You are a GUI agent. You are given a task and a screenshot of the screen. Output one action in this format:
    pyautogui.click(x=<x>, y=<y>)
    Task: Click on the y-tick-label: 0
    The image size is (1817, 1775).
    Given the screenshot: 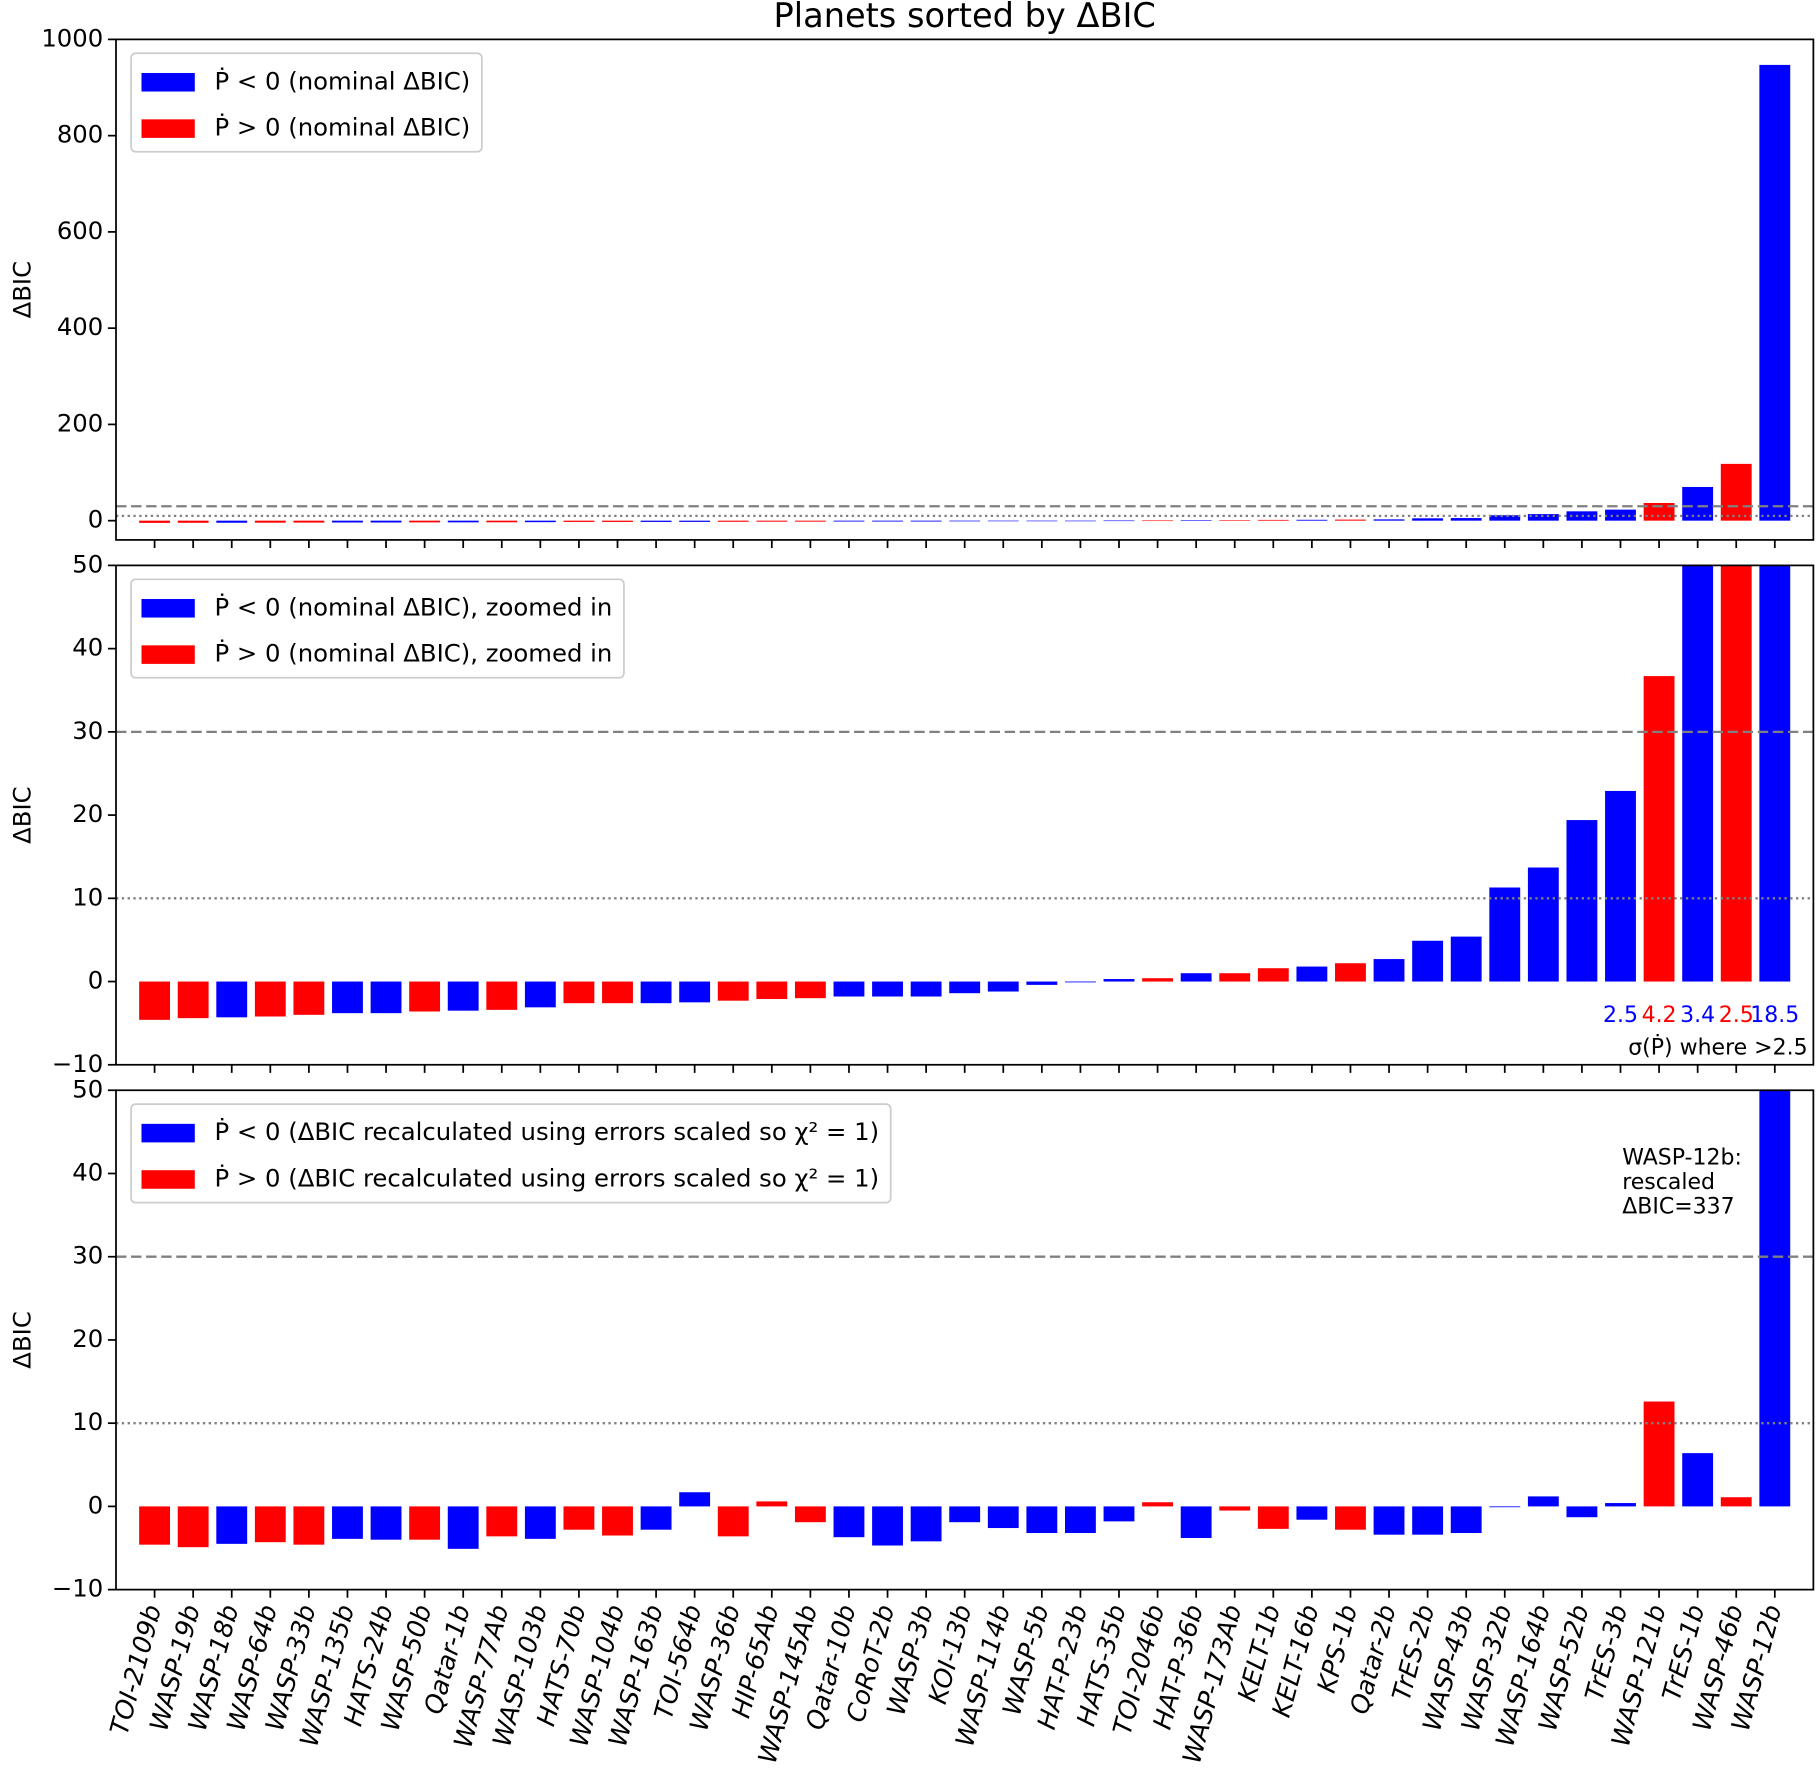 What is the action you would take?
    pyautogui.click(x=95, y=519)
    